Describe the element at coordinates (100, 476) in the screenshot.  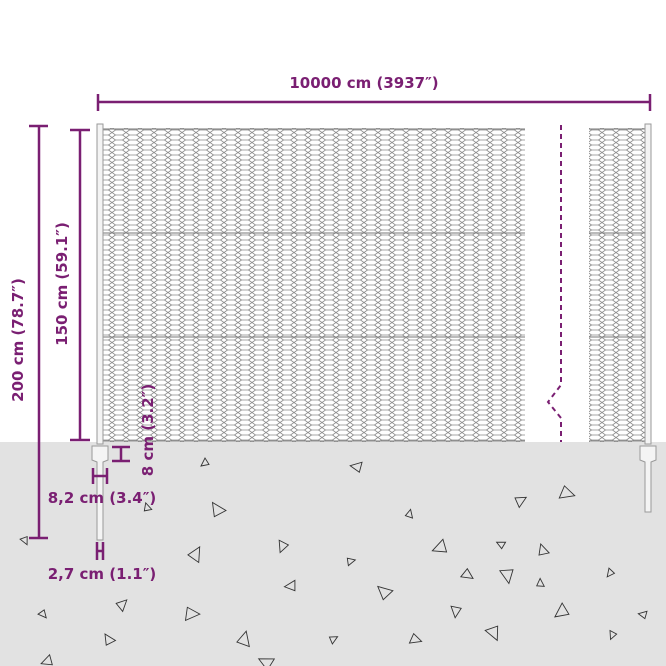
I see `plate-width-marker` at that location.